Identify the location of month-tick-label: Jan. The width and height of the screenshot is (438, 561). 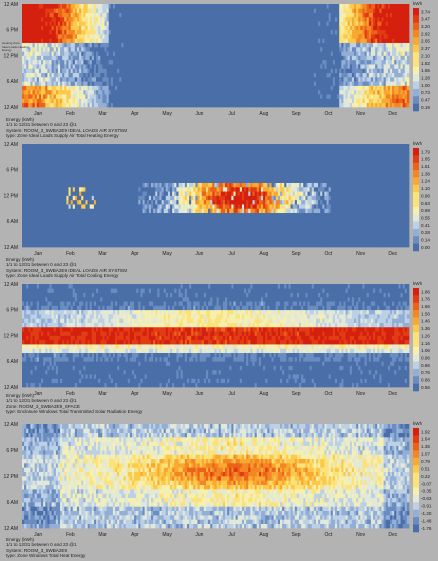
(38, 114).